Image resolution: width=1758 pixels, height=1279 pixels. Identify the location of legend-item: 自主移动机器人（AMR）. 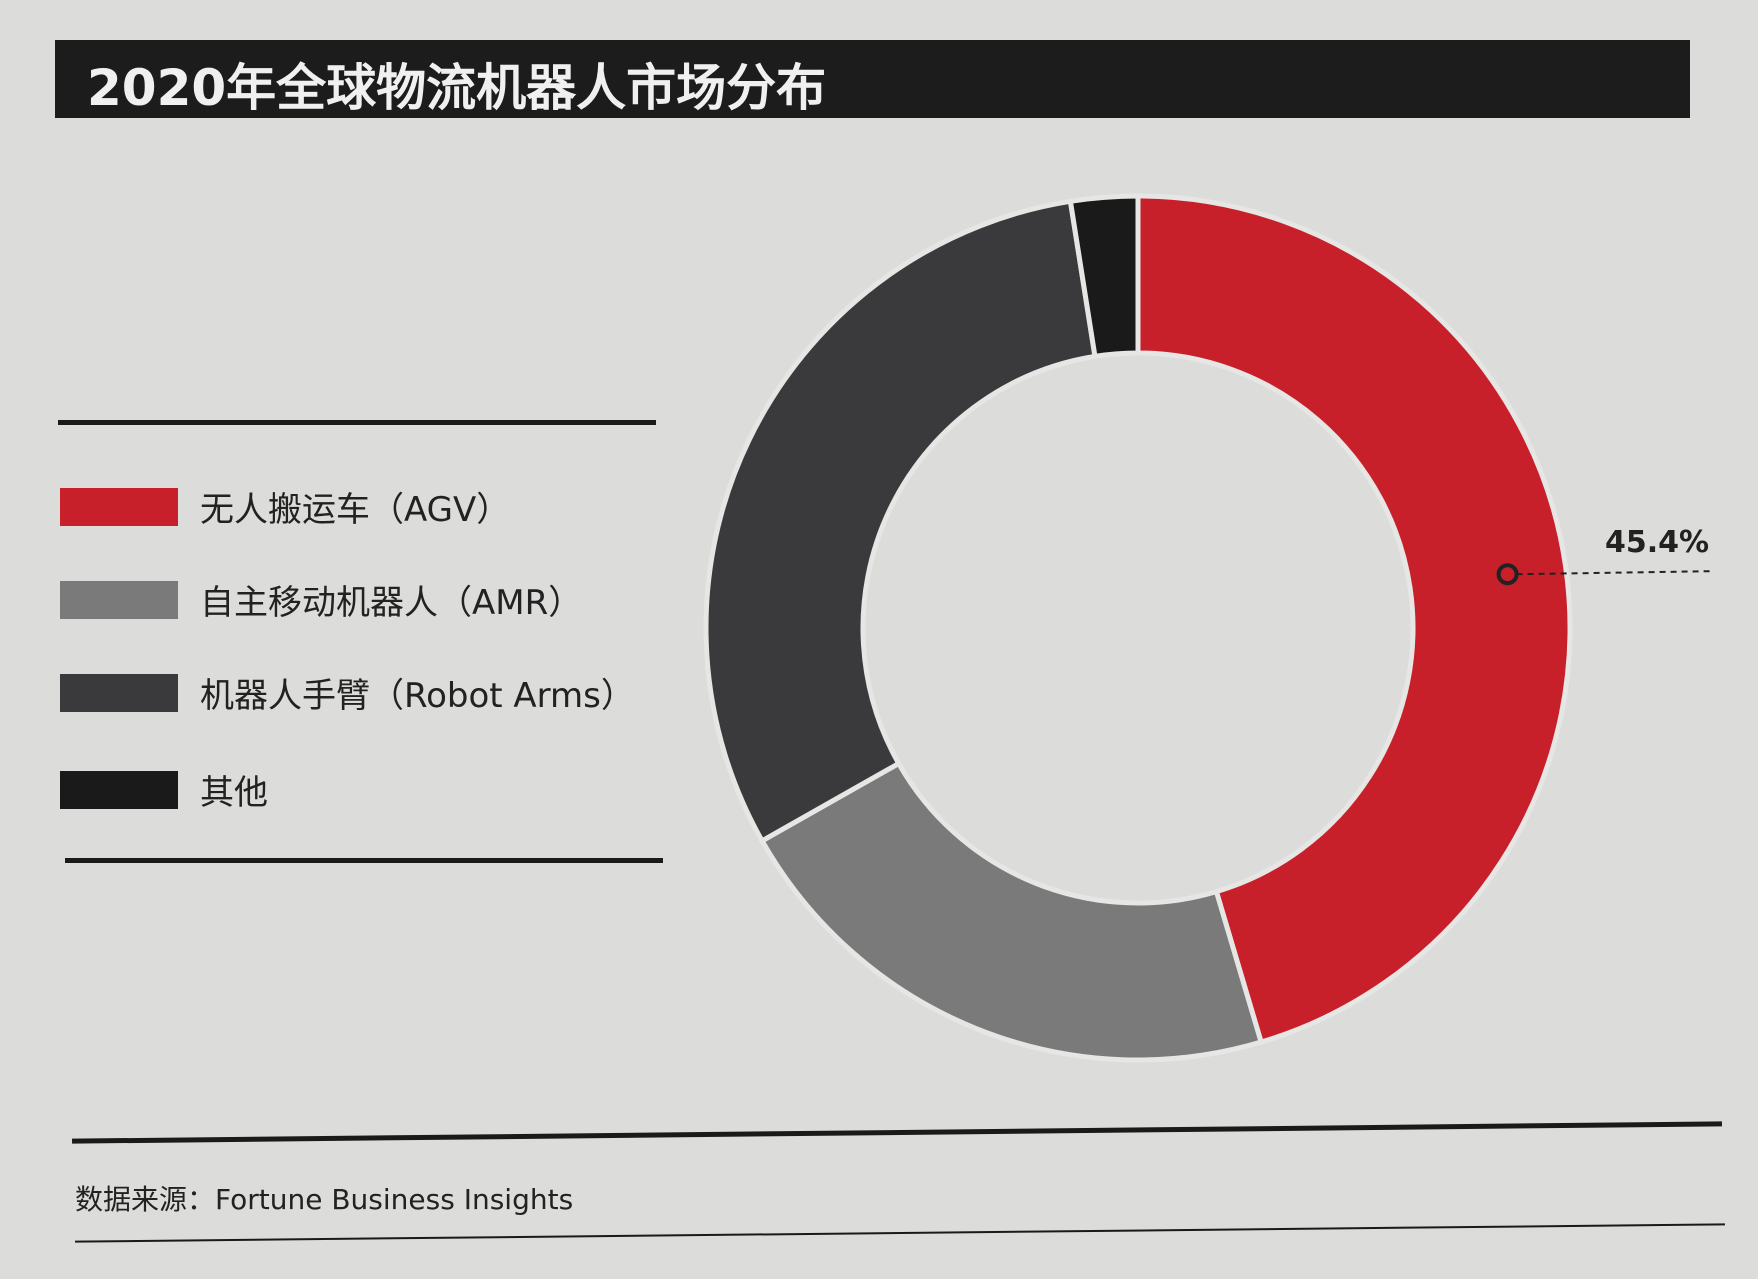
(321, 599).